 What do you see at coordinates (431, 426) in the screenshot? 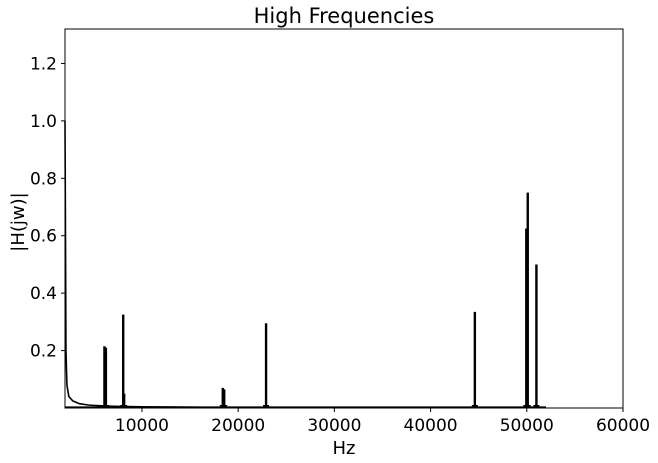
I see `x-tick-label: 40000` at bounding box center [431, 426].